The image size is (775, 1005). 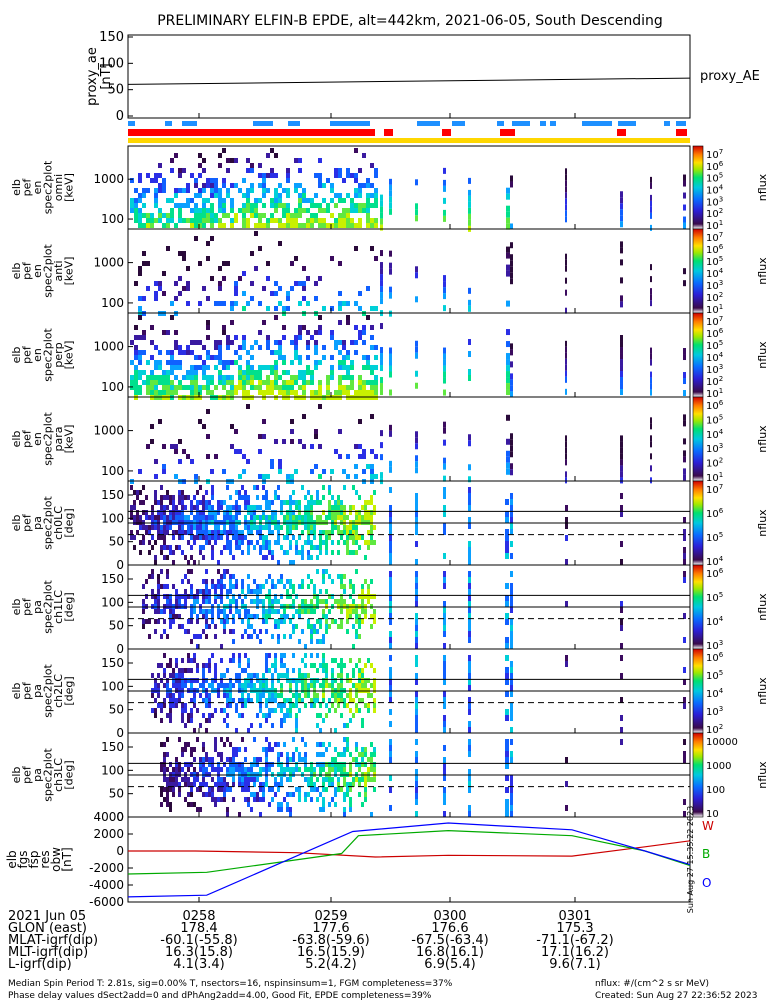 I want to click on colorbar-tick-label: 104, so click(x=715, y=561).